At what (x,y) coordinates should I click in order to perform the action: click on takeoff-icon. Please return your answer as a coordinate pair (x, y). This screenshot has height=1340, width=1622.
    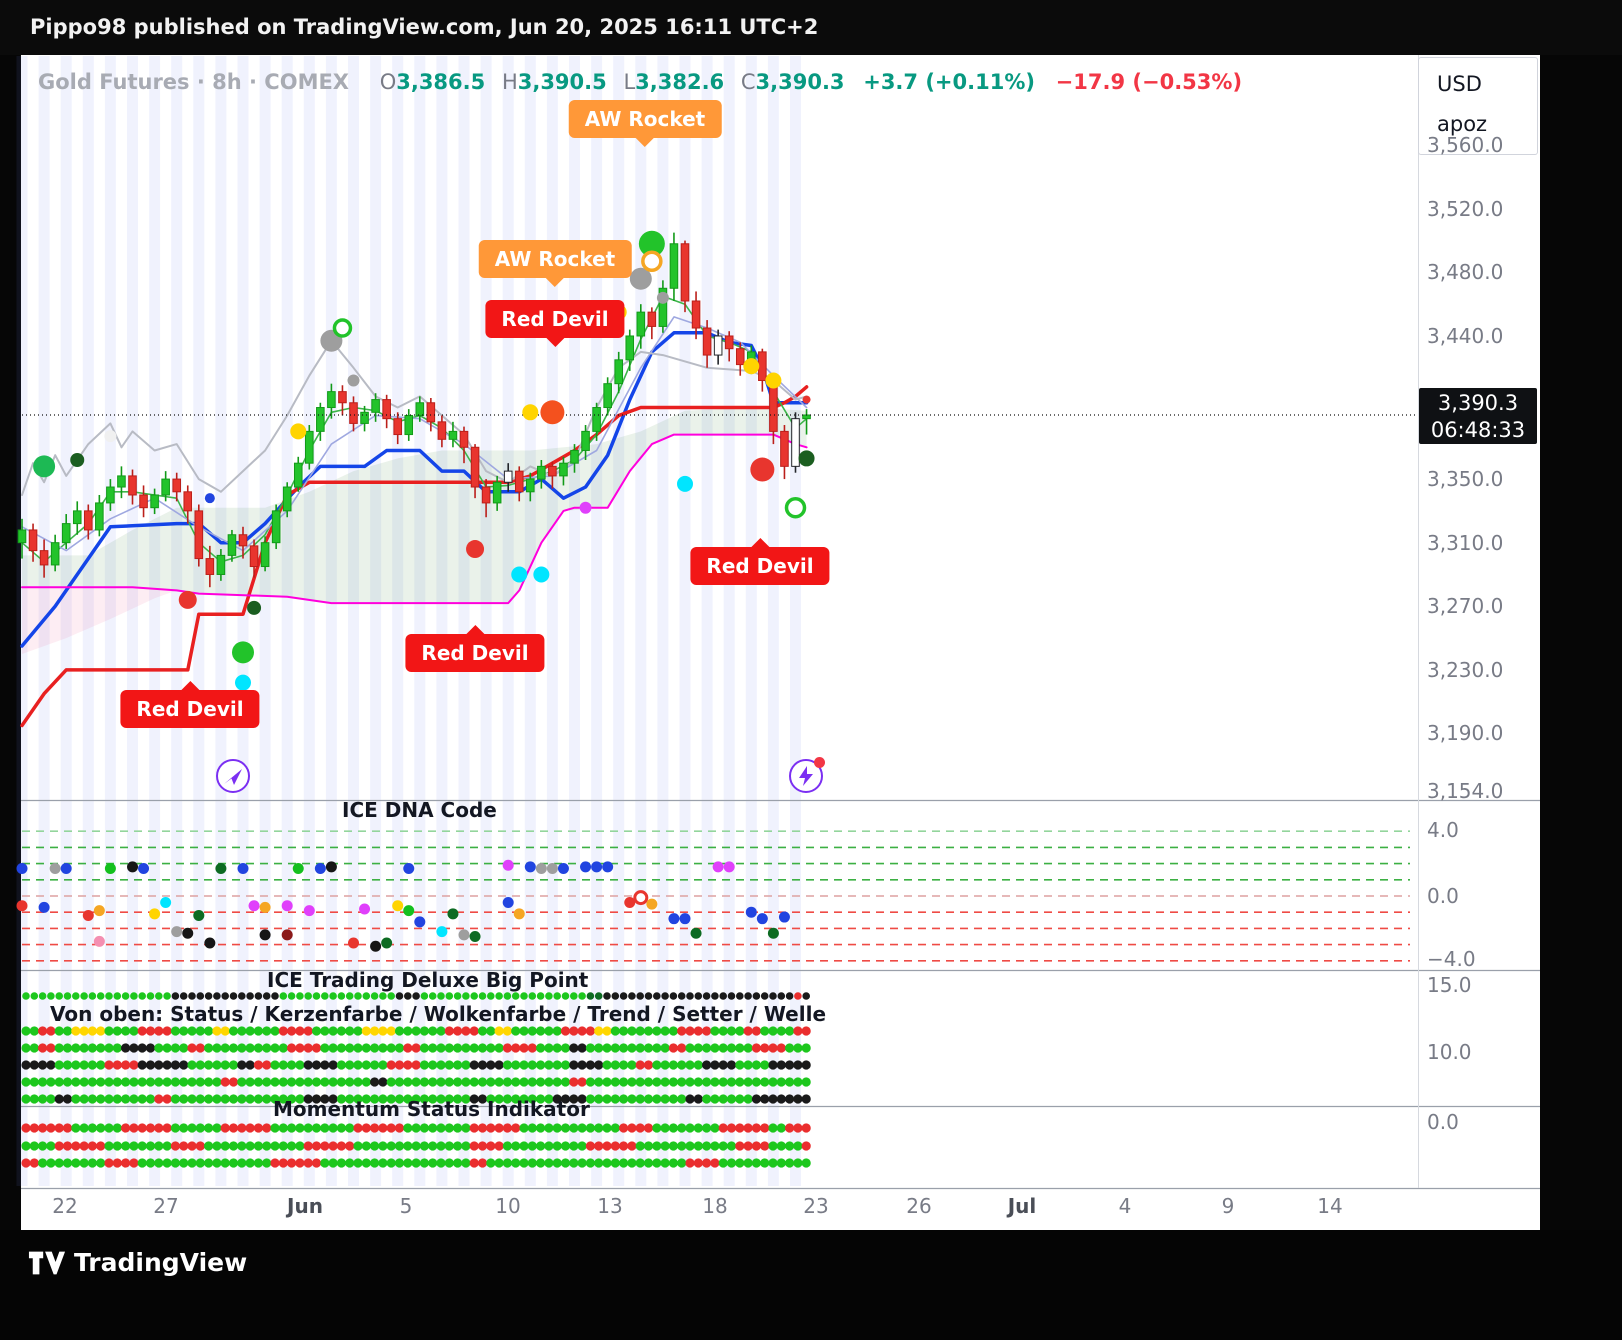
    Looking at the image, I should click on (233, 776).